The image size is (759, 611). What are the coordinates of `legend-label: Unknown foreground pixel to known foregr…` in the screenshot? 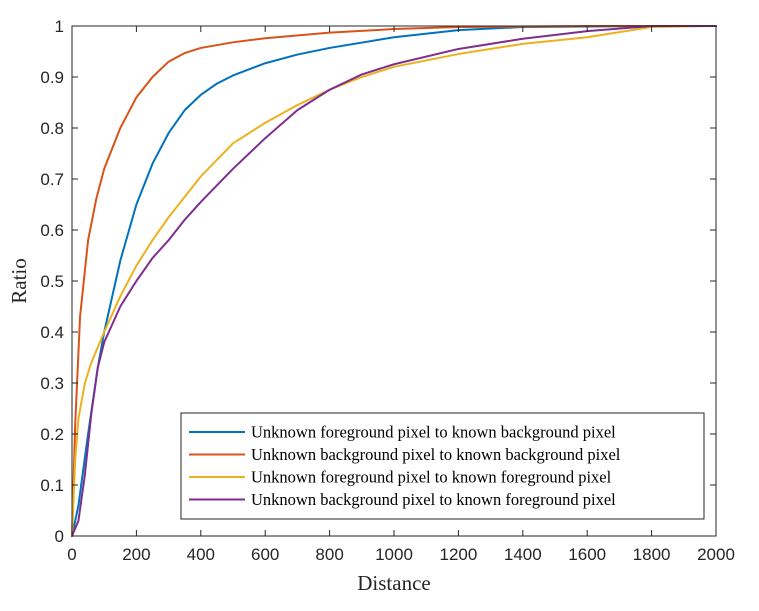 It's located at (431, 477).